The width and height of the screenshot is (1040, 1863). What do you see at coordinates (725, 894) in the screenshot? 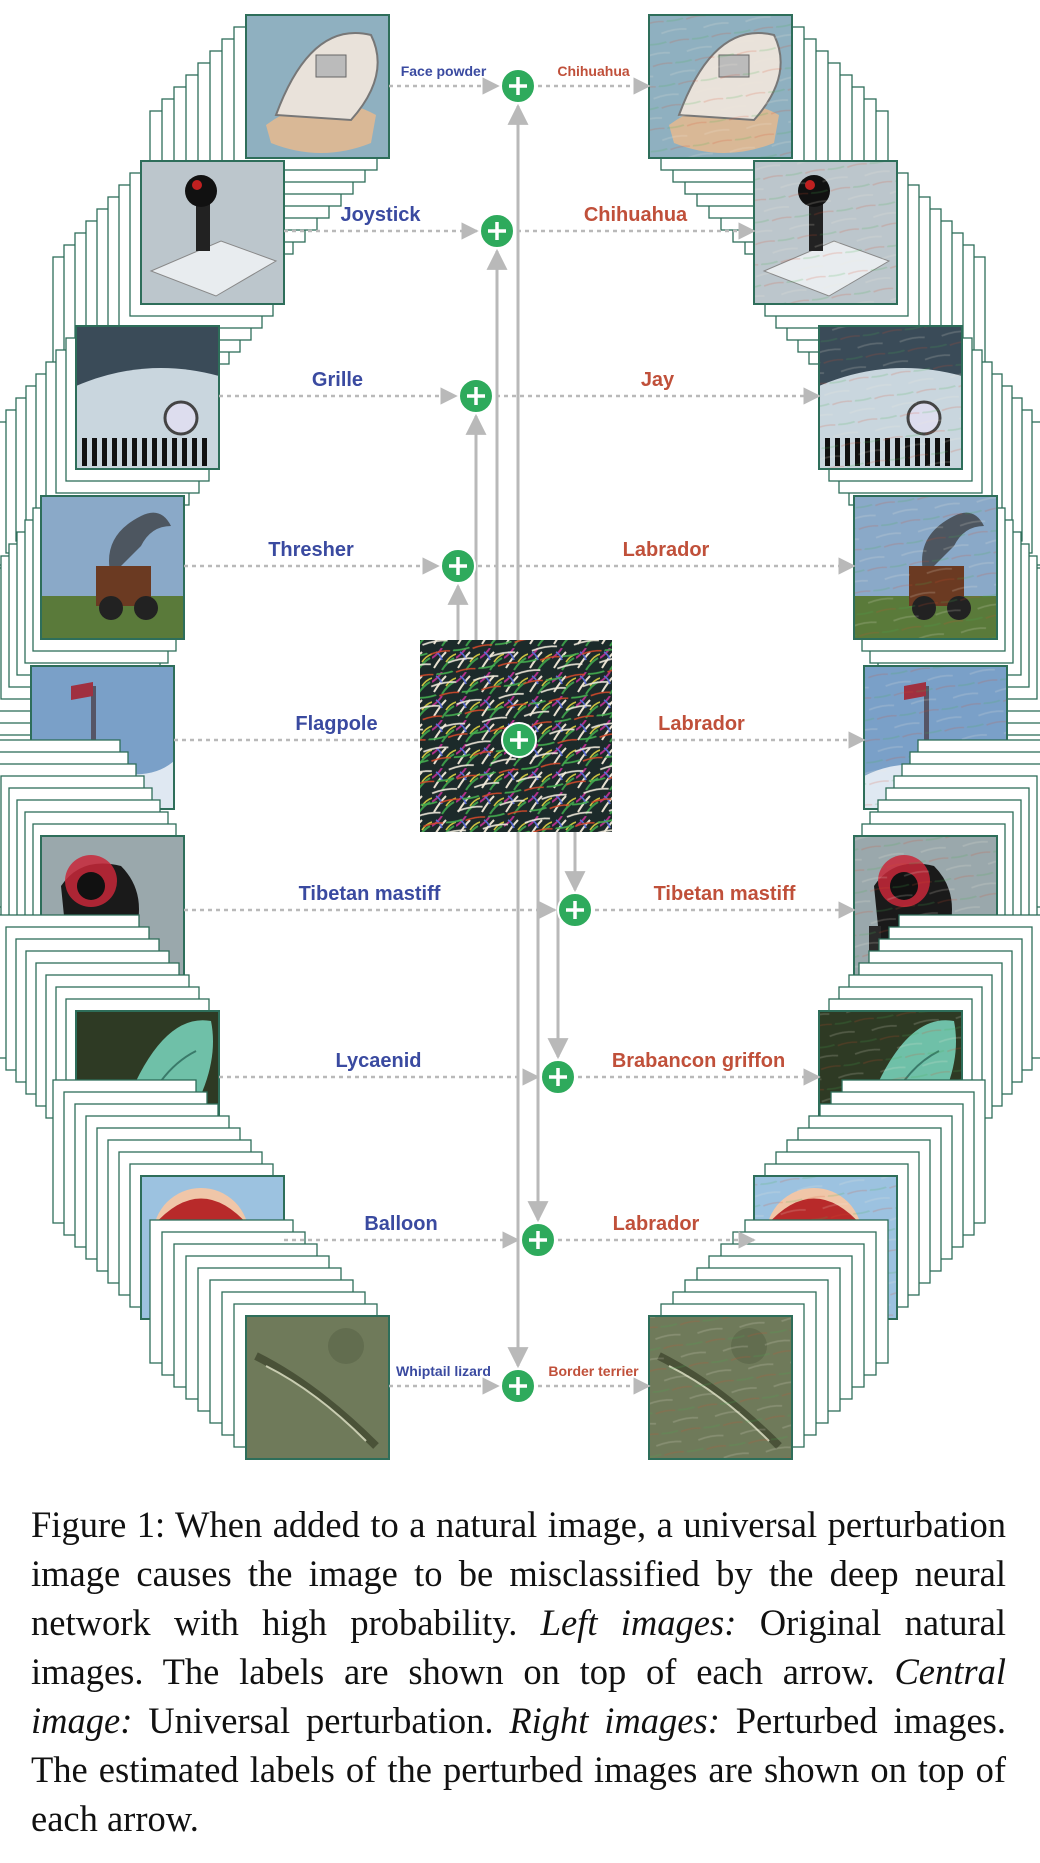
I see `perturbed-label: Tibetan mastiff` at bounding box center [725, 894].